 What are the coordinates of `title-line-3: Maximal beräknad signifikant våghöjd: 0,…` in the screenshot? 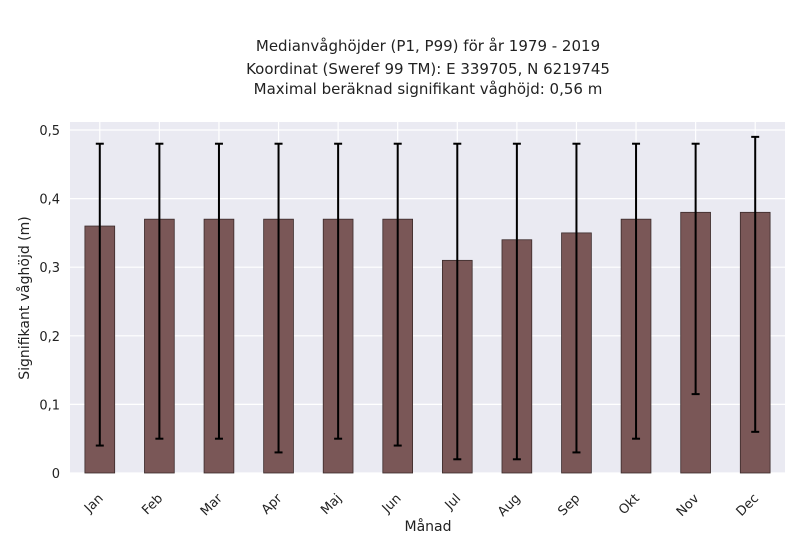 It's located at (428, 89).